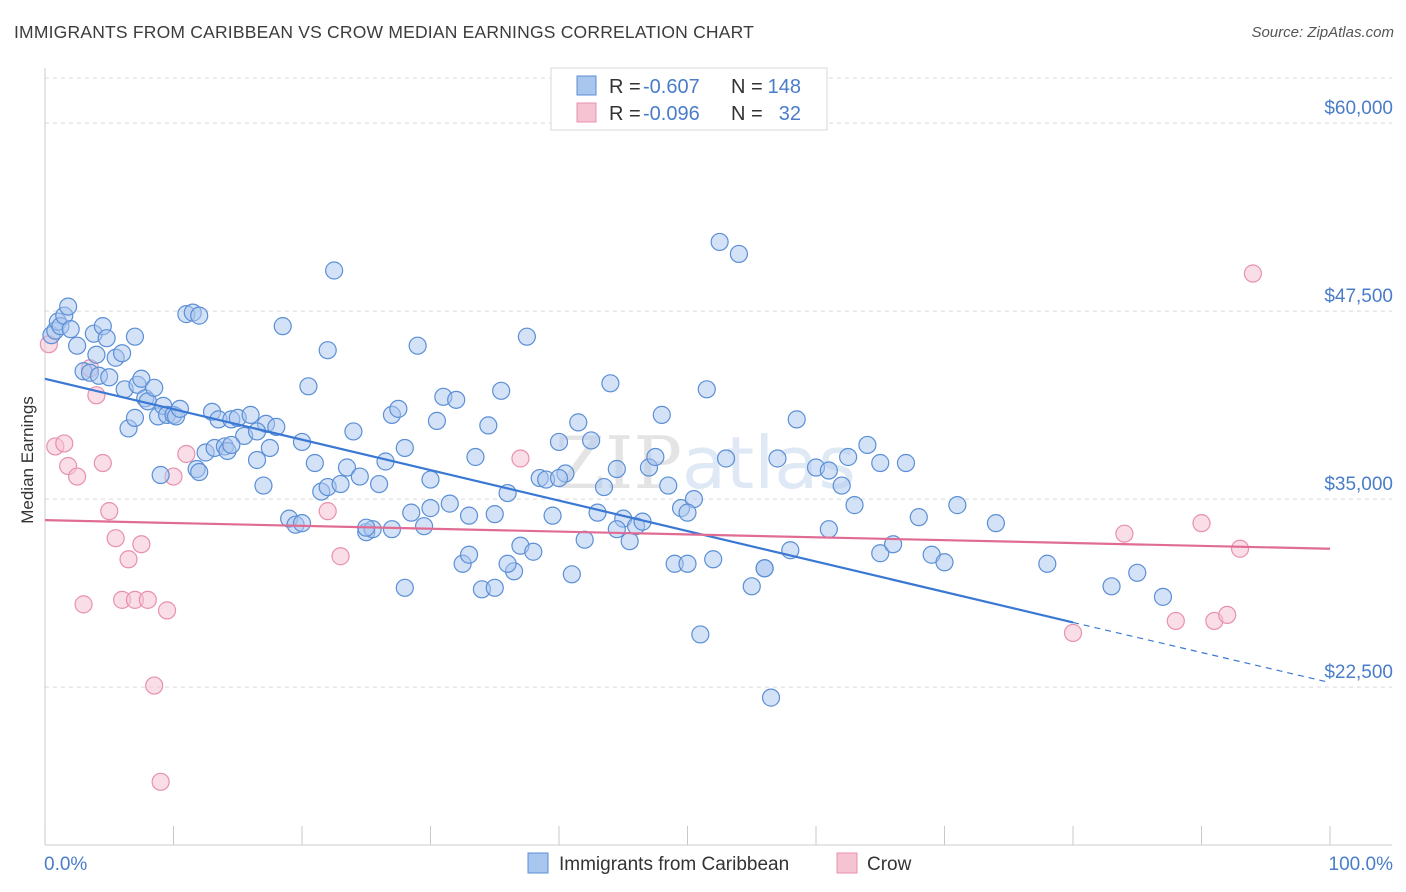  What do you see at coordinates (687, 534) in the screenshot?
I see `crow-trend-line` at bounding box center [687, 534].